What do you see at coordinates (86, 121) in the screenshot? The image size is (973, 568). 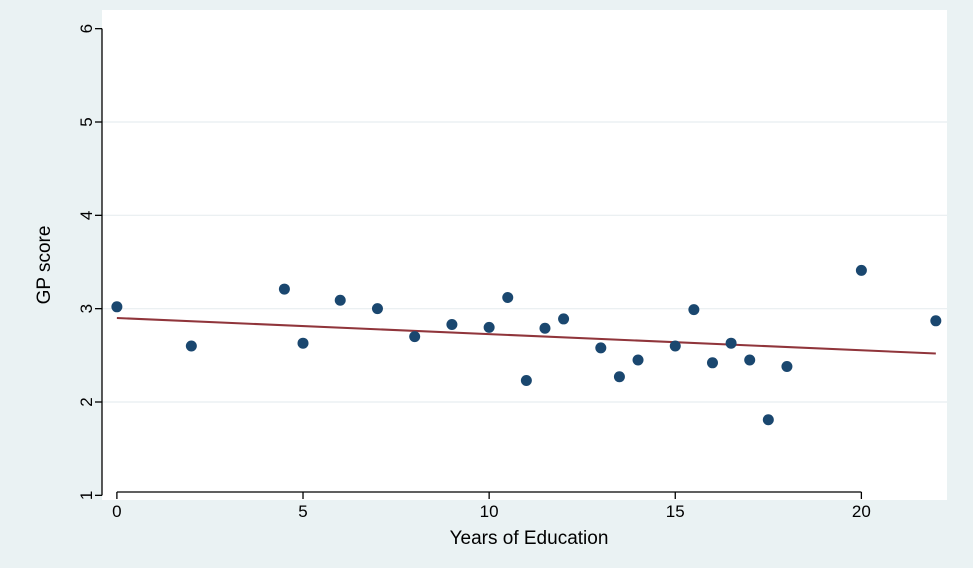 I see `y-tick-label: 5` at bounding box center [86, 121].